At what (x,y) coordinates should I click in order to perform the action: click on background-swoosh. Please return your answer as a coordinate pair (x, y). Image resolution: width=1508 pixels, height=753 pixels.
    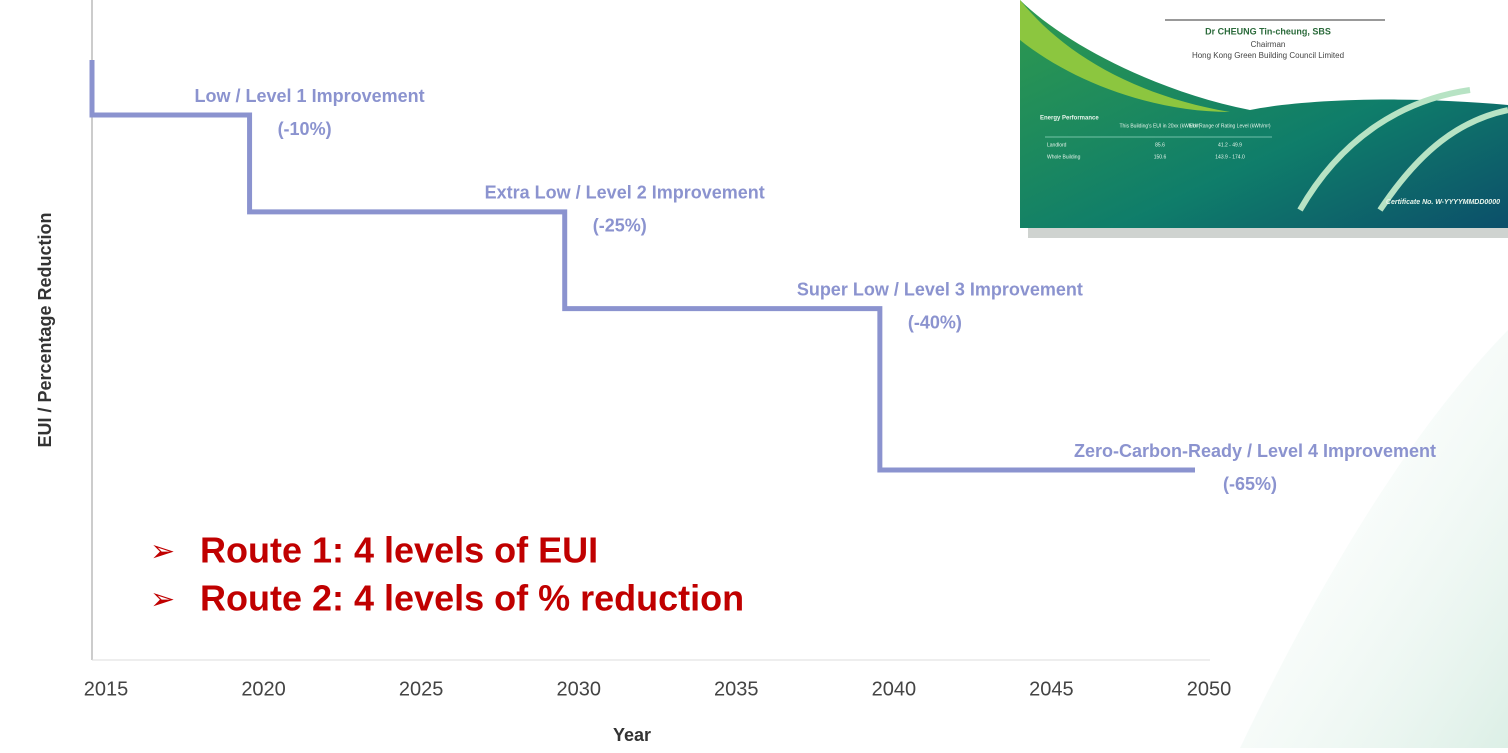
    Looking at the image, I should click on (1374, 539).